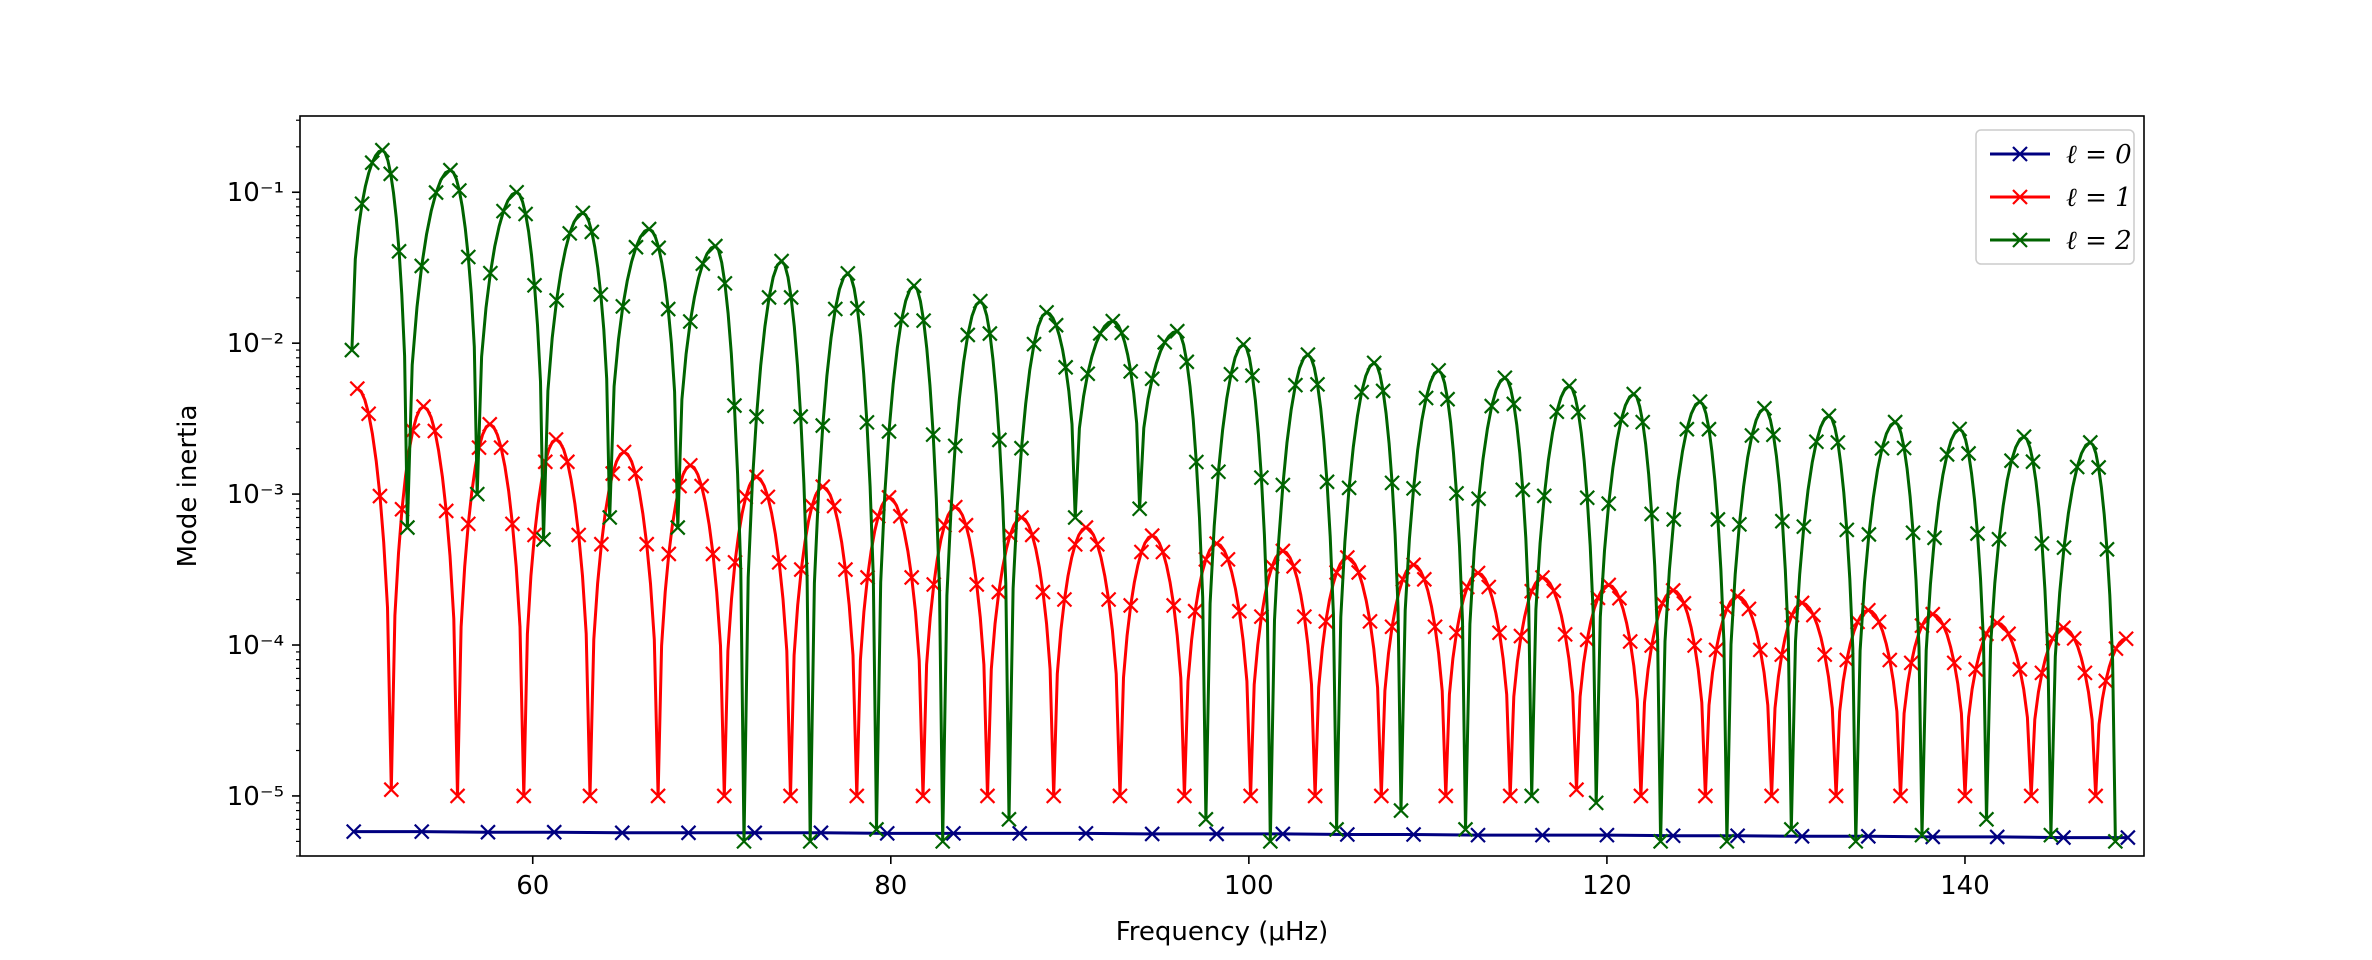 This screenshot has width=2372, height=960. I want to click on legend-label: ℓ = 0, so click(2099, 155).